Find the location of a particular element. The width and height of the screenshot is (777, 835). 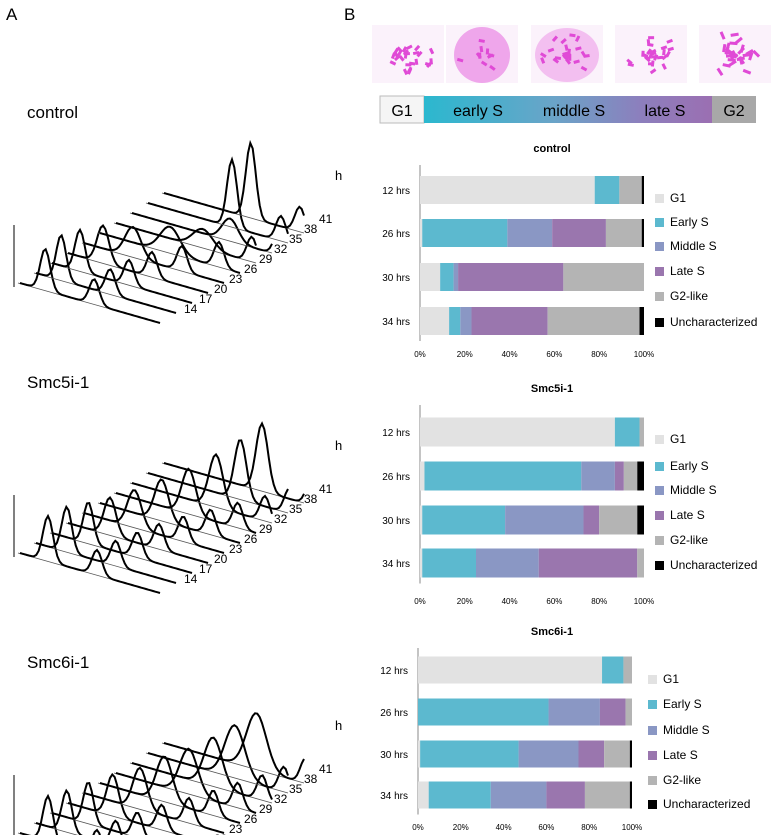

time-label: 14 is located at coordinates (191, 309).